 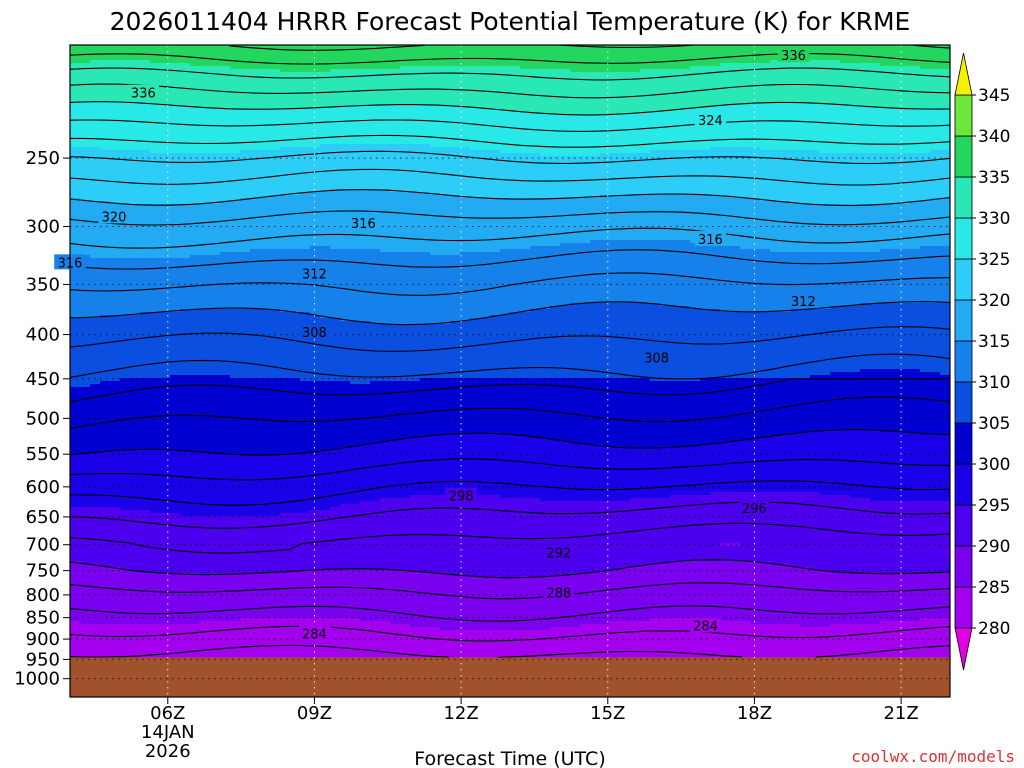 What do you see at coordinates (994, 629) in the screenshot?
I see `colorbar-label: 280` at bounding box center [994, 629].